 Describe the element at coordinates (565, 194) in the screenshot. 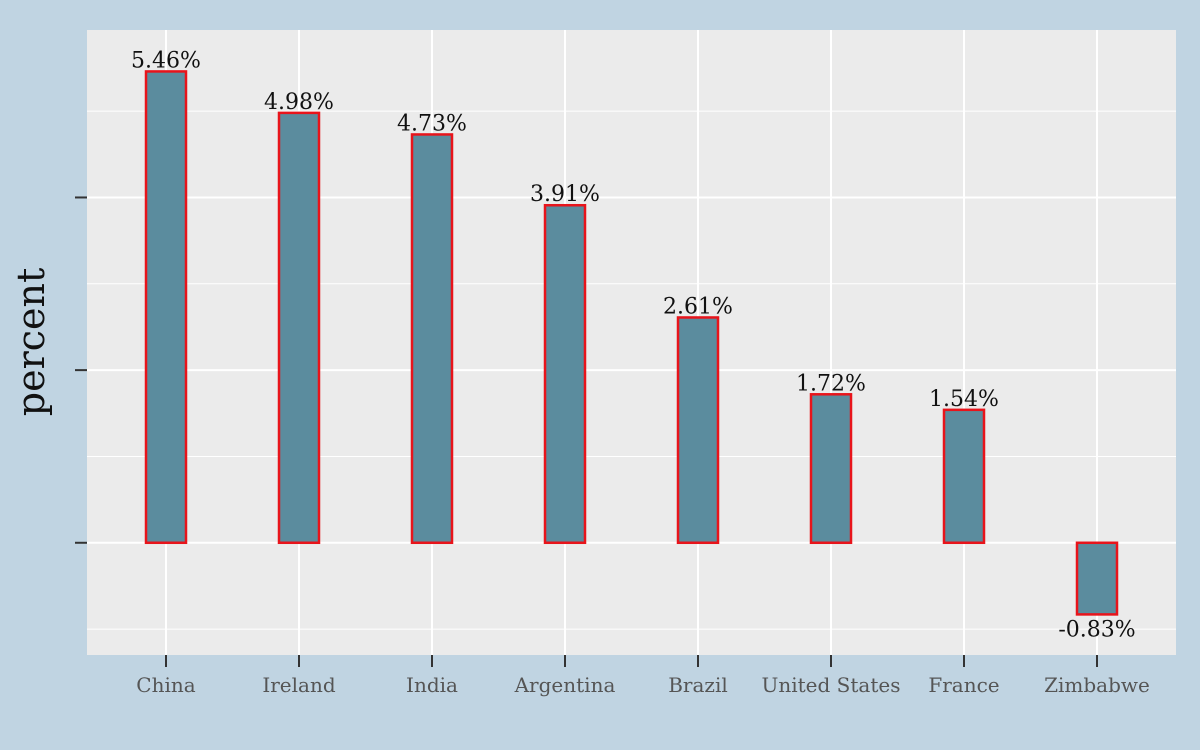

I see `bar-value-label: 3.91%` at that location.